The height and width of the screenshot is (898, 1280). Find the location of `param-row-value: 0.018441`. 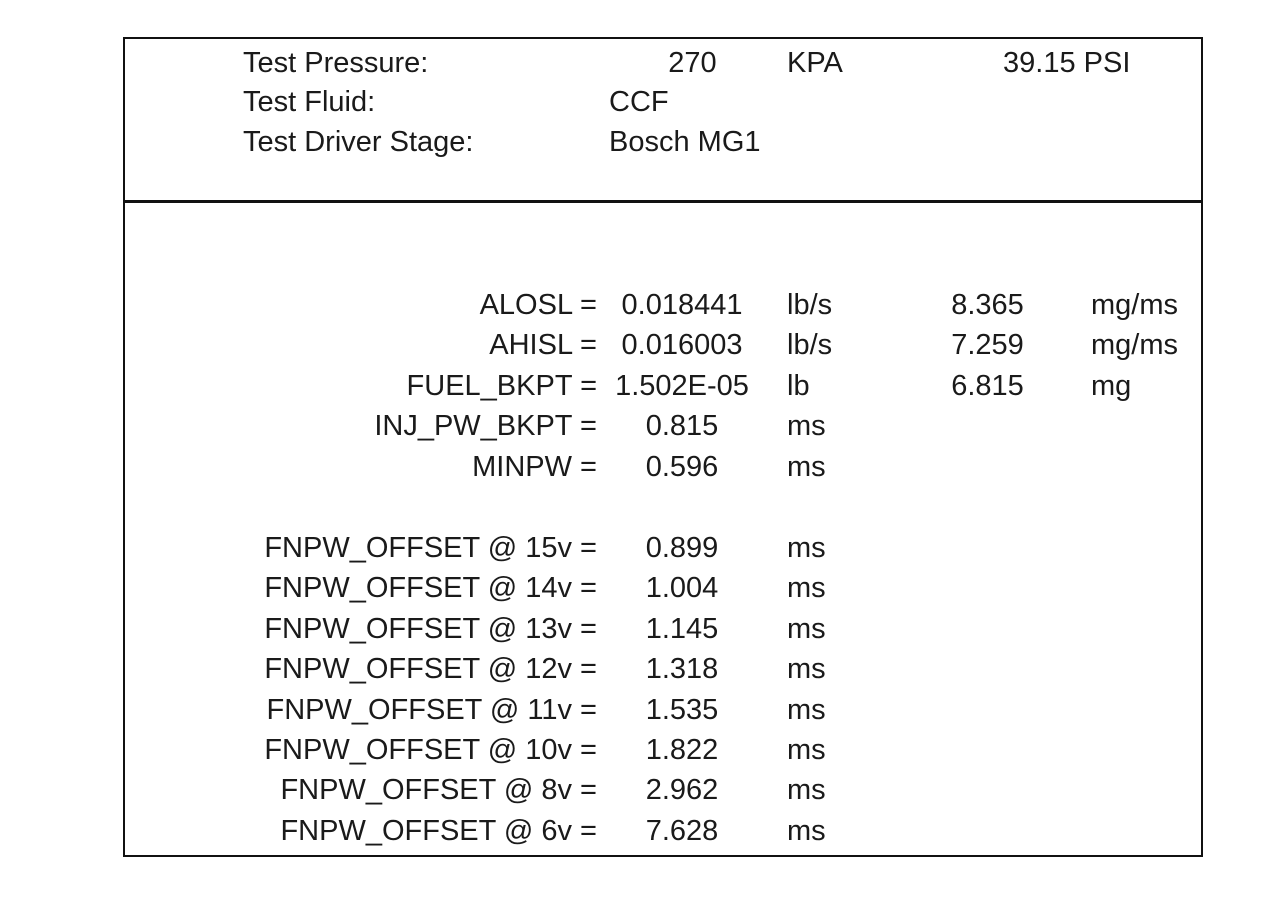

param-row-value: 0.018441 is located at coordinates (682, 305).